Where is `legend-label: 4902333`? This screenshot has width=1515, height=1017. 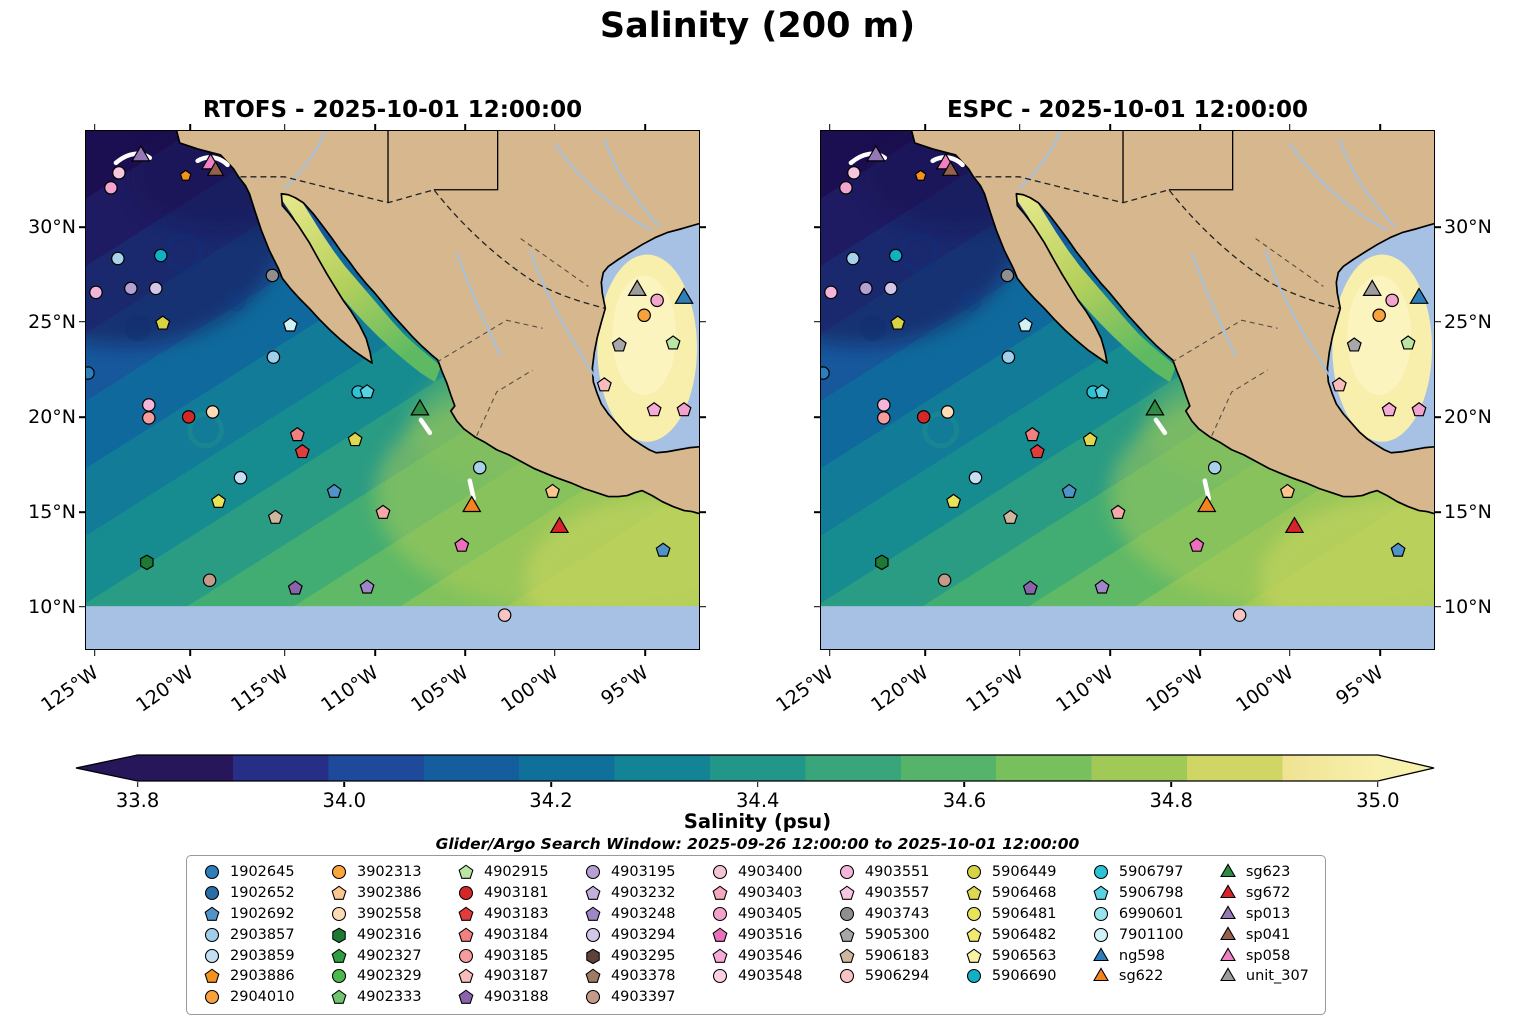
legend-label: 4902333 is located at coordinates (389, 997).